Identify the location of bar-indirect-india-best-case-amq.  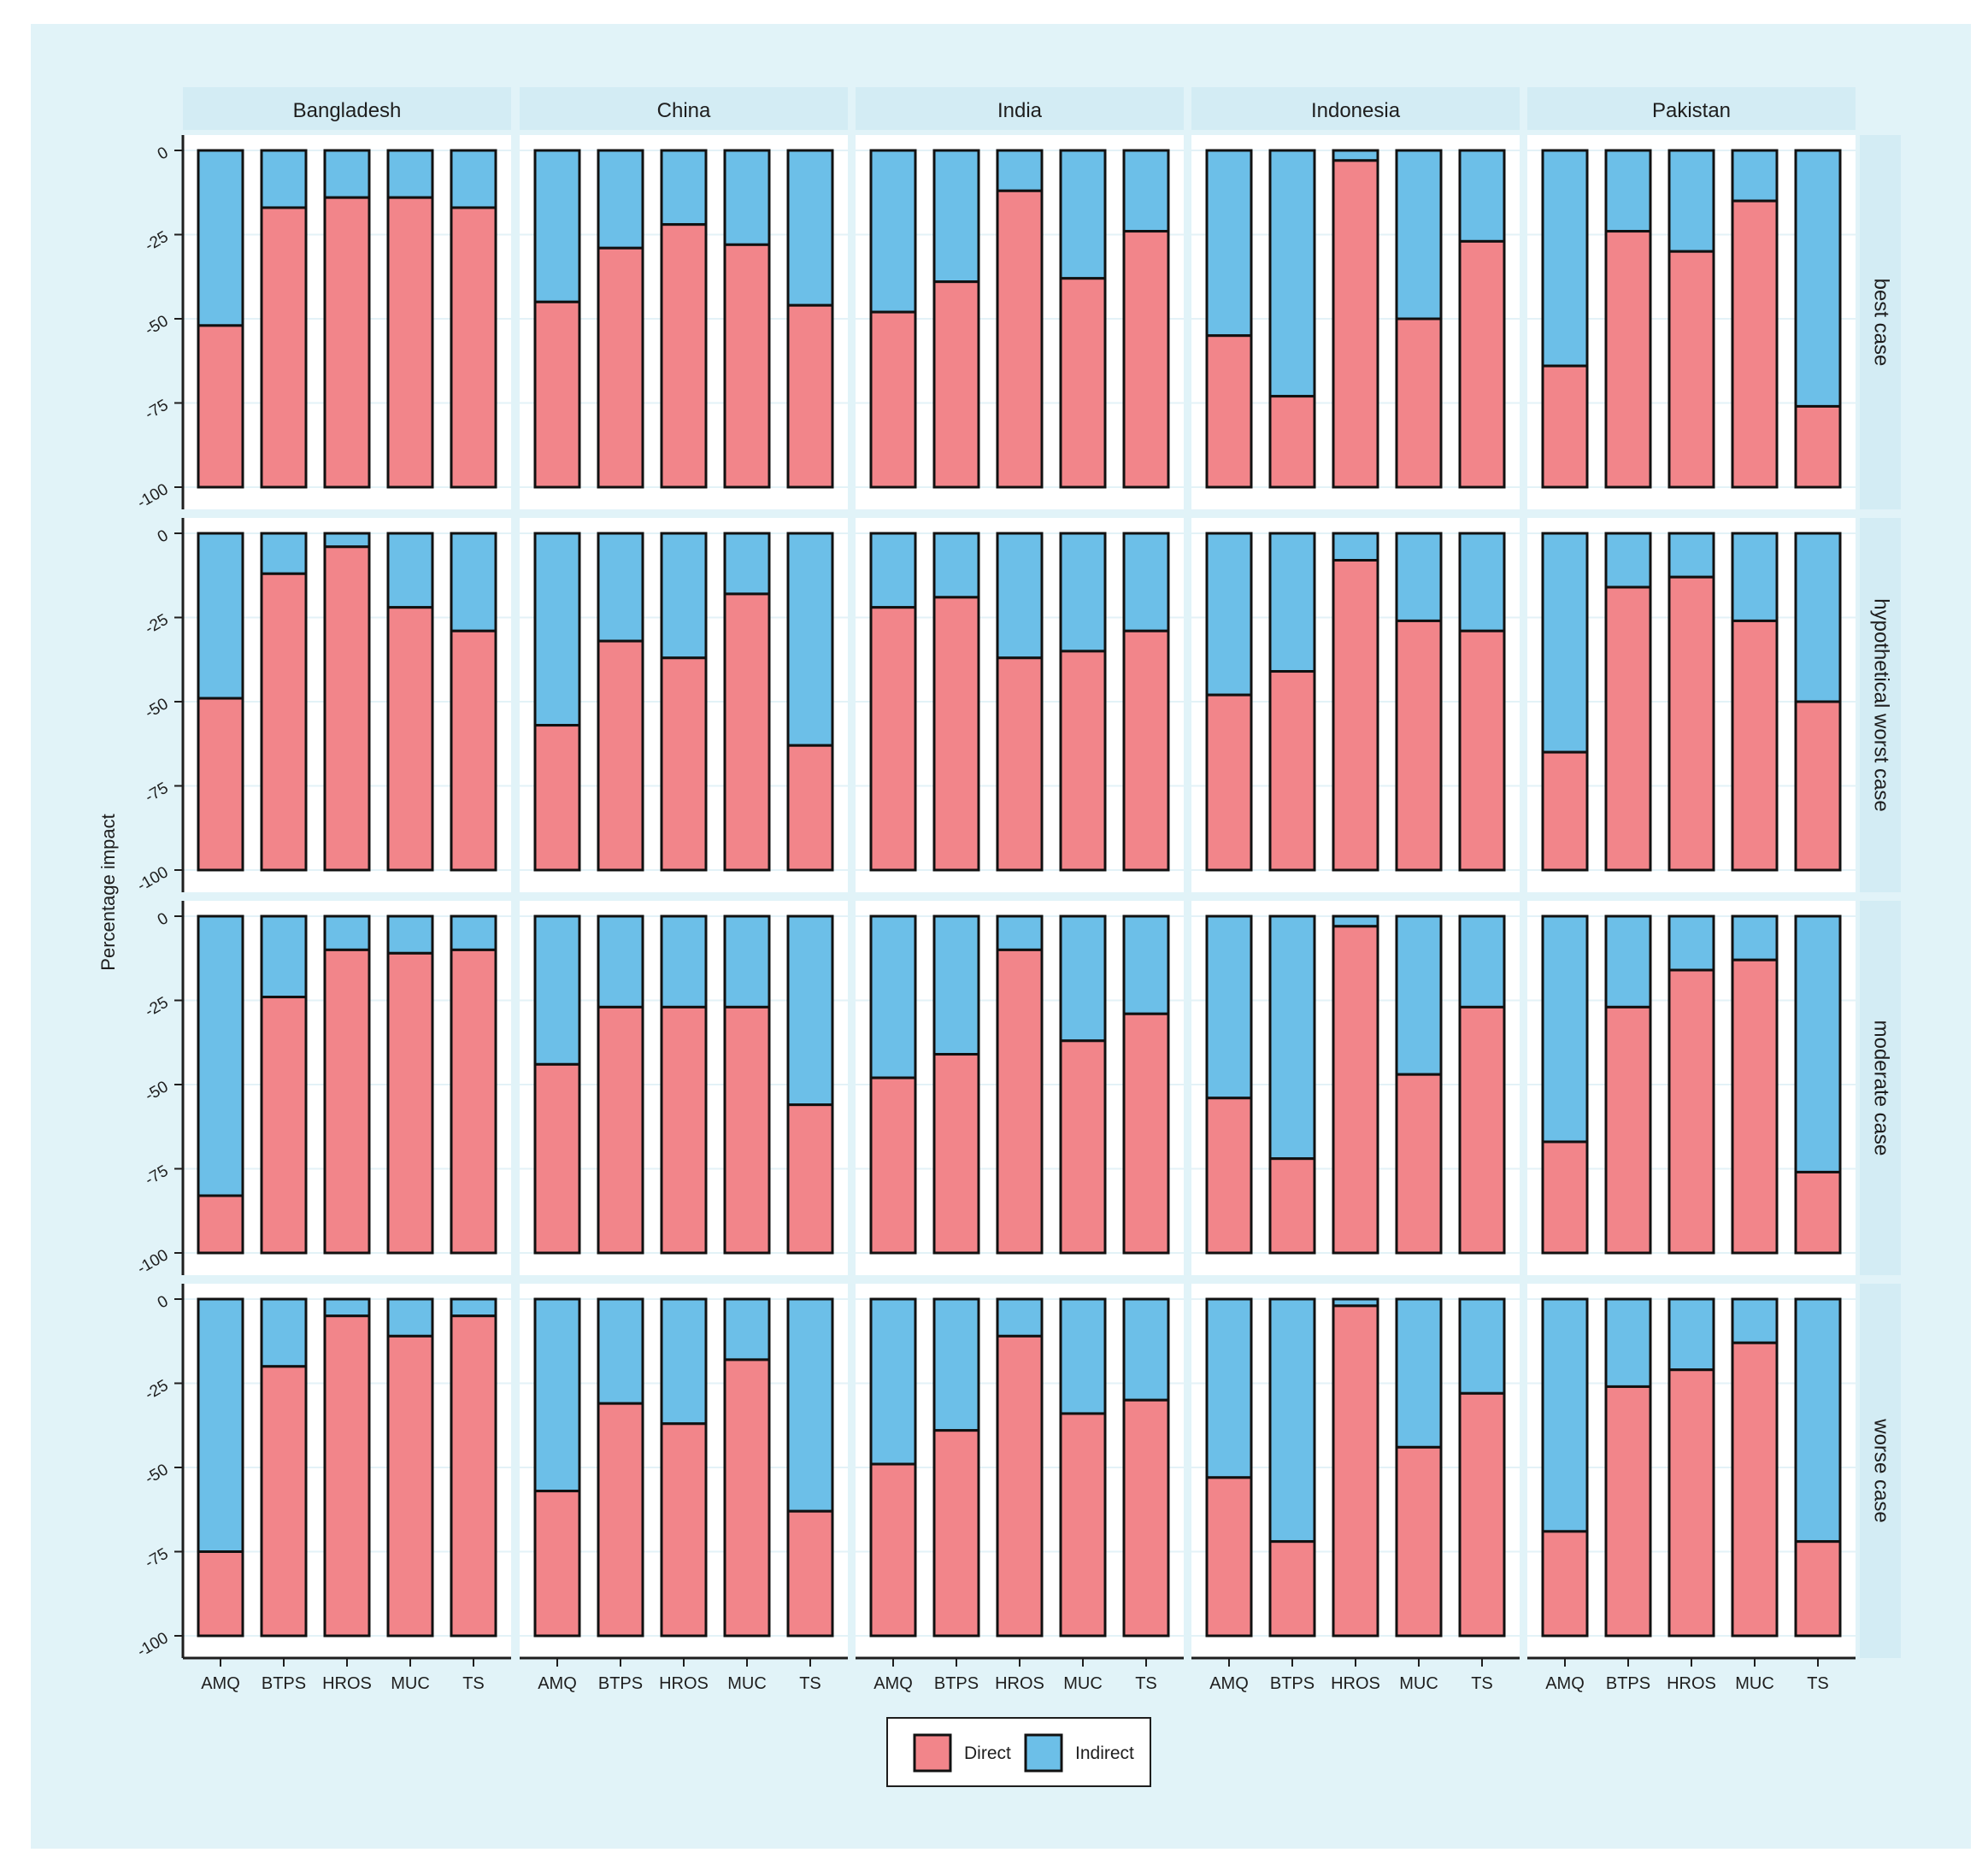
(893, 231).